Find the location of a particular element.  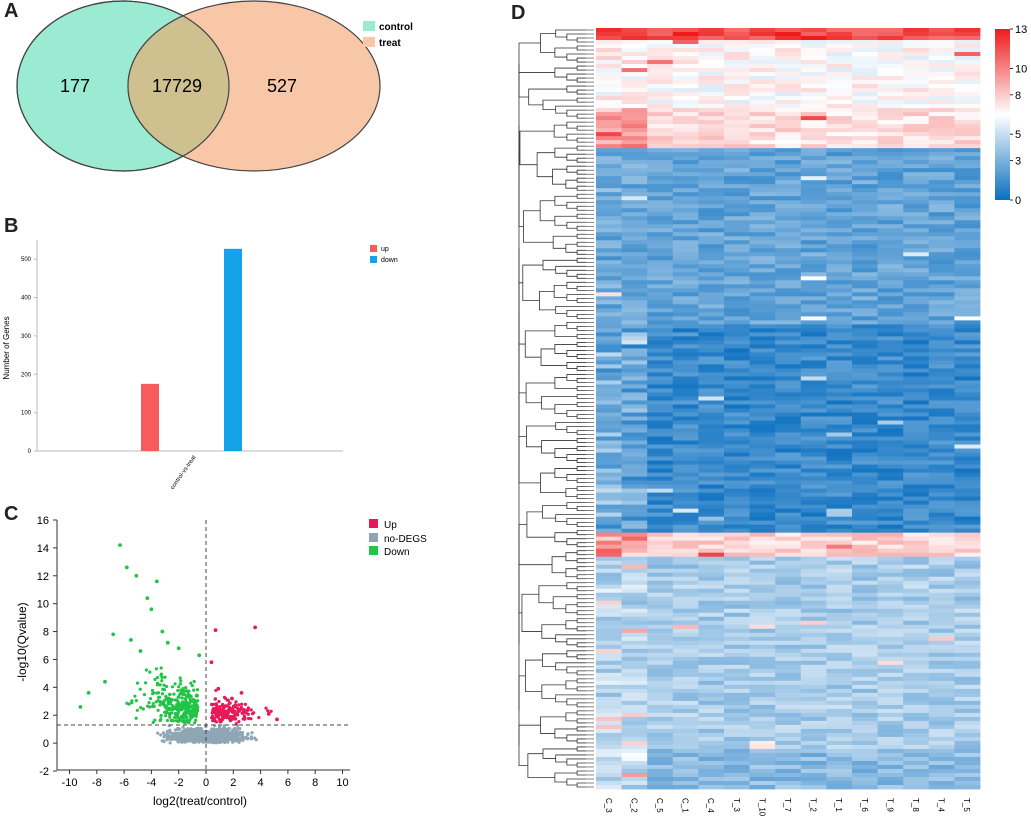

volcano-legend-swatch-up is located at coordinates (373, 523).